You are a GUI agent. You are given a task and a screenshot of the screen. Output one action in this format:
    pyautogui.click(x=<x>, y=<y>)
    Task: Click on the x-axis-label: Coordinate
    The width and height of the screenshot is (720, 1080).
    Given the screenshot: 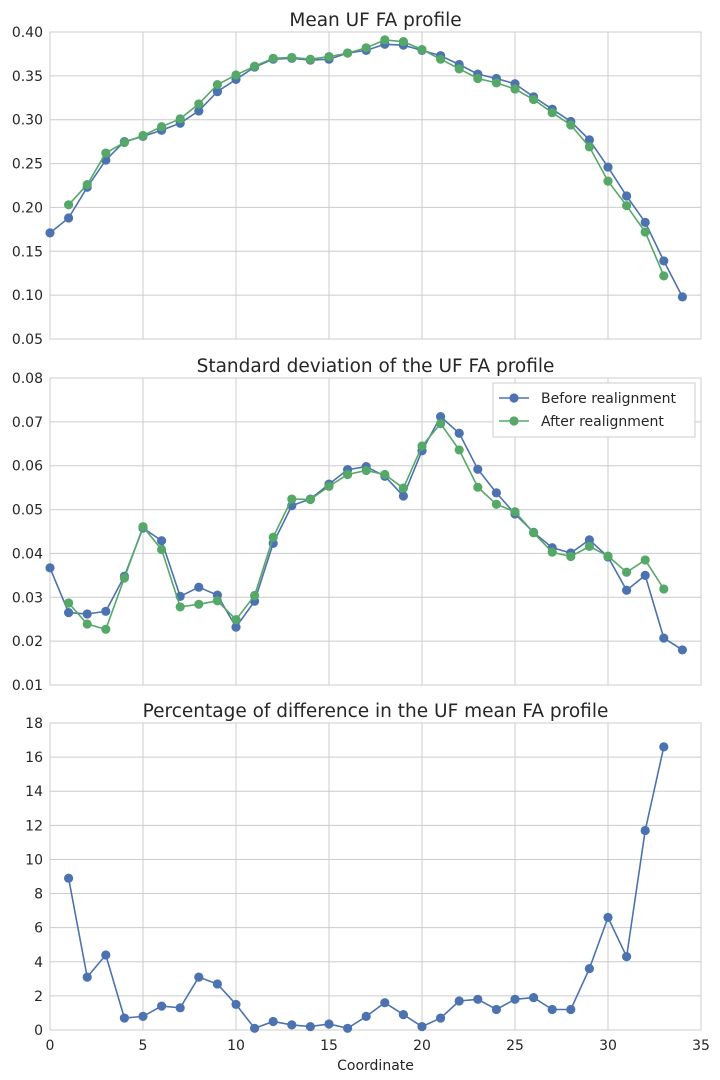 What is the action you would take?
    pyautogui.click(x=375, y=1066)
    